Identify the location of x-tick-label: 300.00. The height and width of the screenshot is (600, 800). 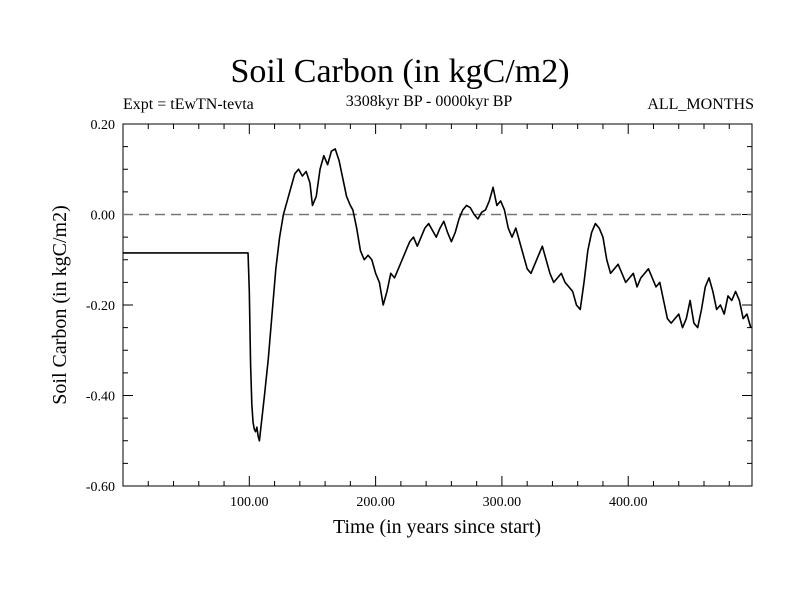
(502, 502).